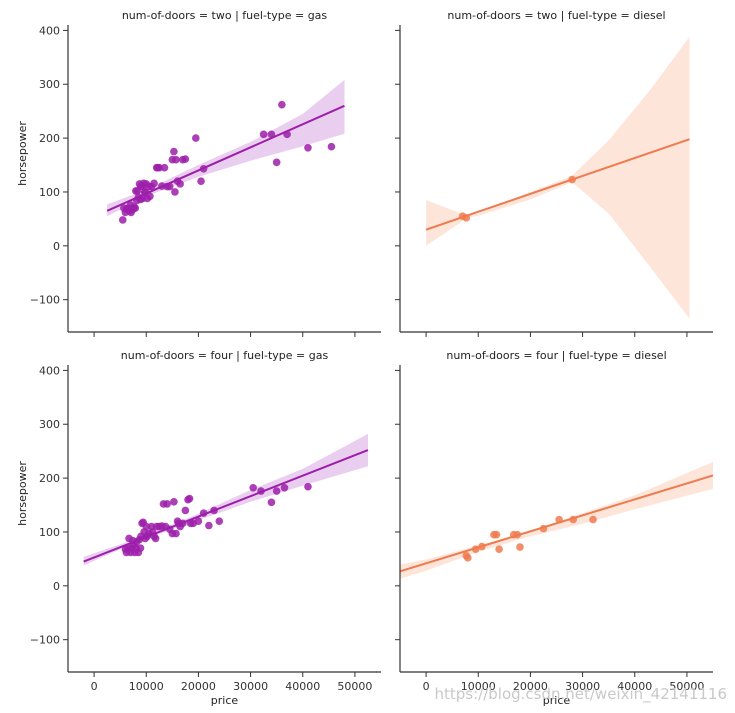 The height and width of the screenshot is (713, 735). What do you see at coordinates (580, 694) in the screenshot?
I see `watermark: https://blog.csdn.net/weixin_42141116` at bounding box center [580, 694].